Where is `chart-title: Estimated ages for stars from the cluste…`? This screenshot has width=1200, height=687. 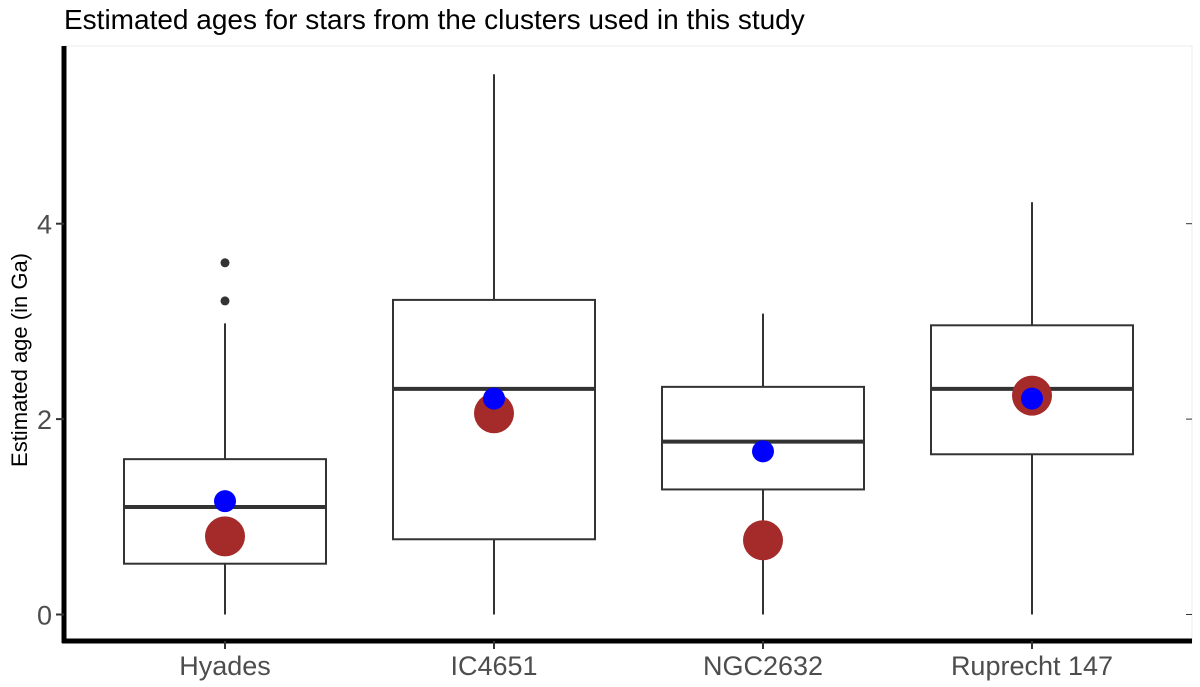 chart-title: Estimated ages for stars from the cluste… is located at coordinates (434, 19).